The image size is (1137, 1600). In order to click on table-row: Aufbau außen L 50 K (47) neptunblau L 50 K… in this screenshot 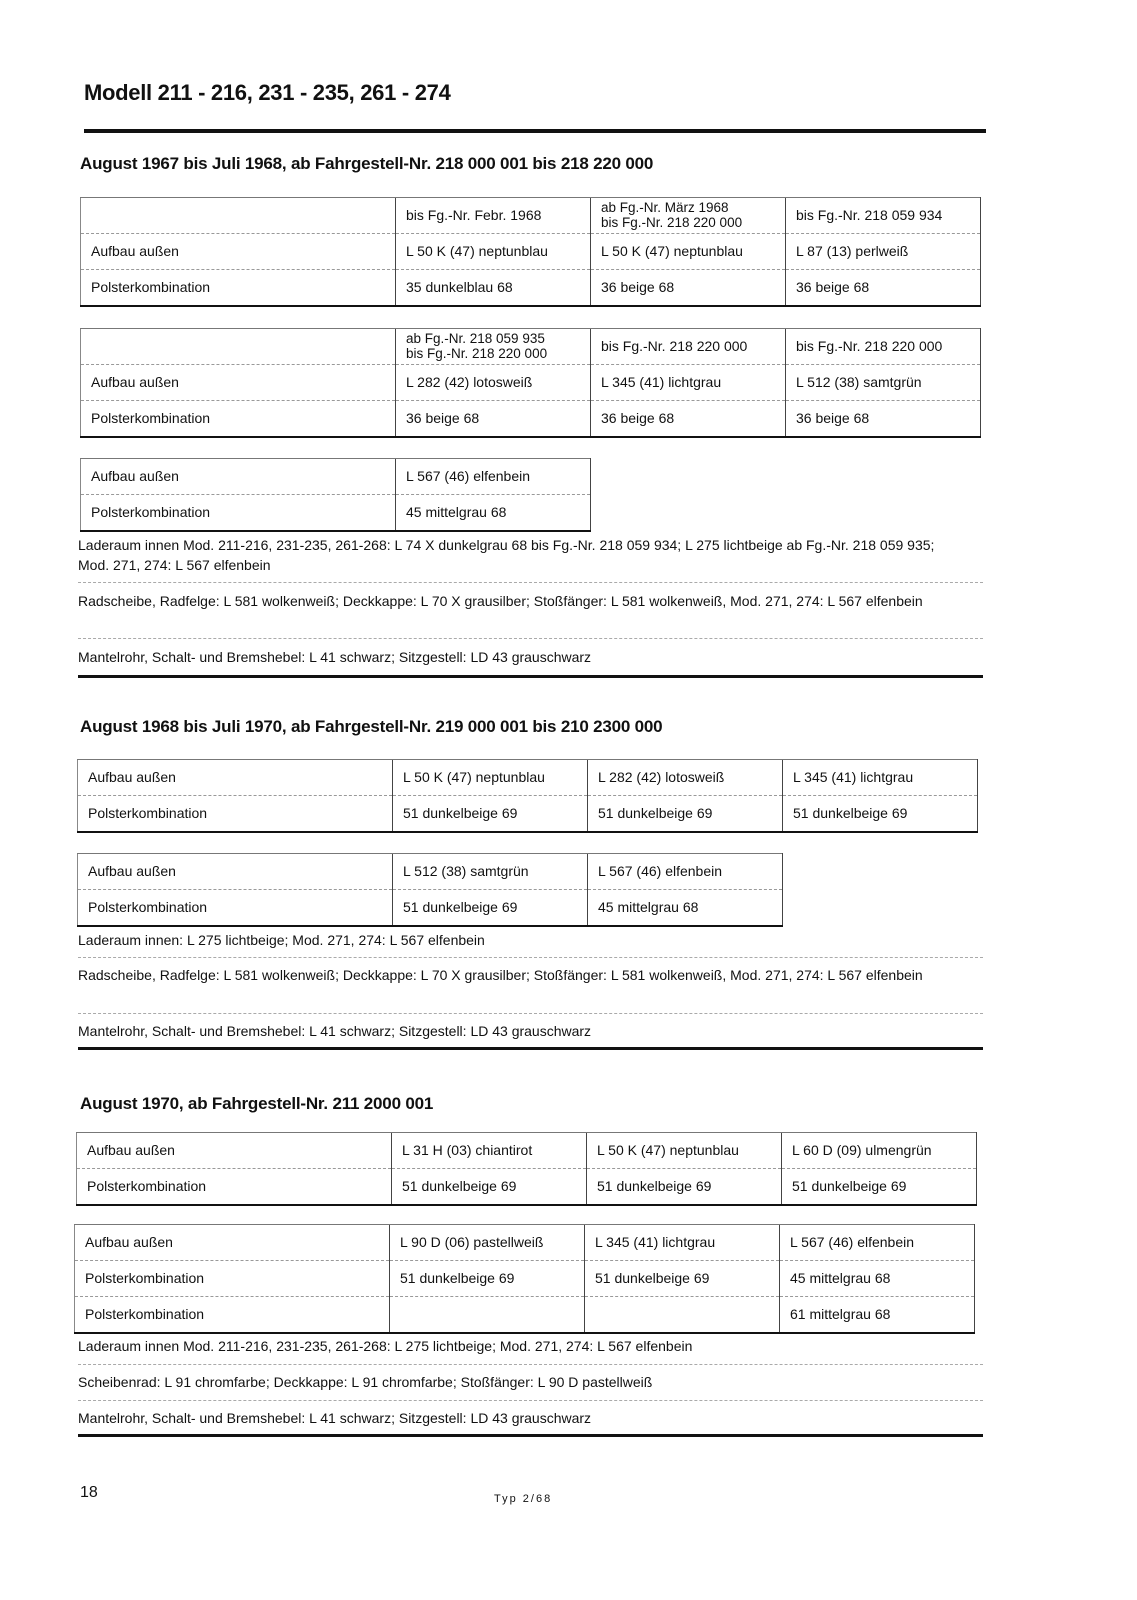, I will do `click(530, 251)`.